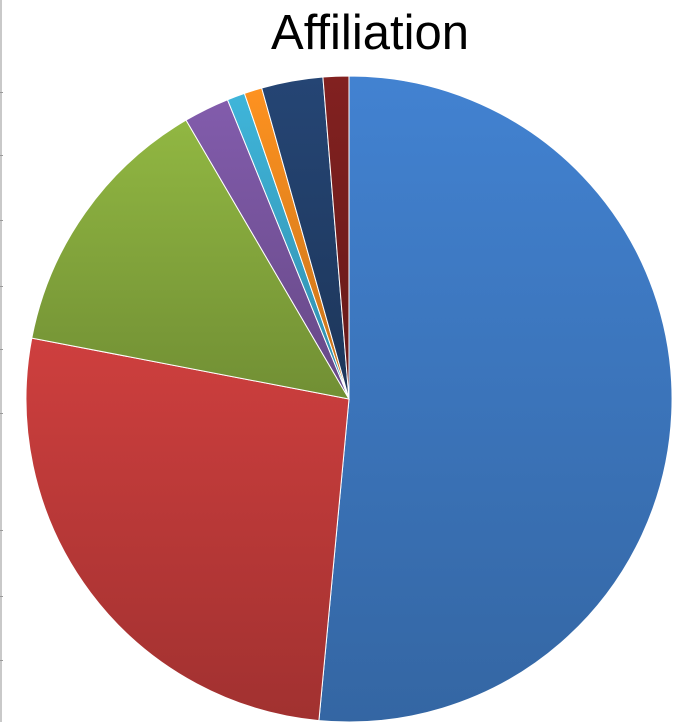  I want to click on chart-title: Affiliation, so click(370, 33).